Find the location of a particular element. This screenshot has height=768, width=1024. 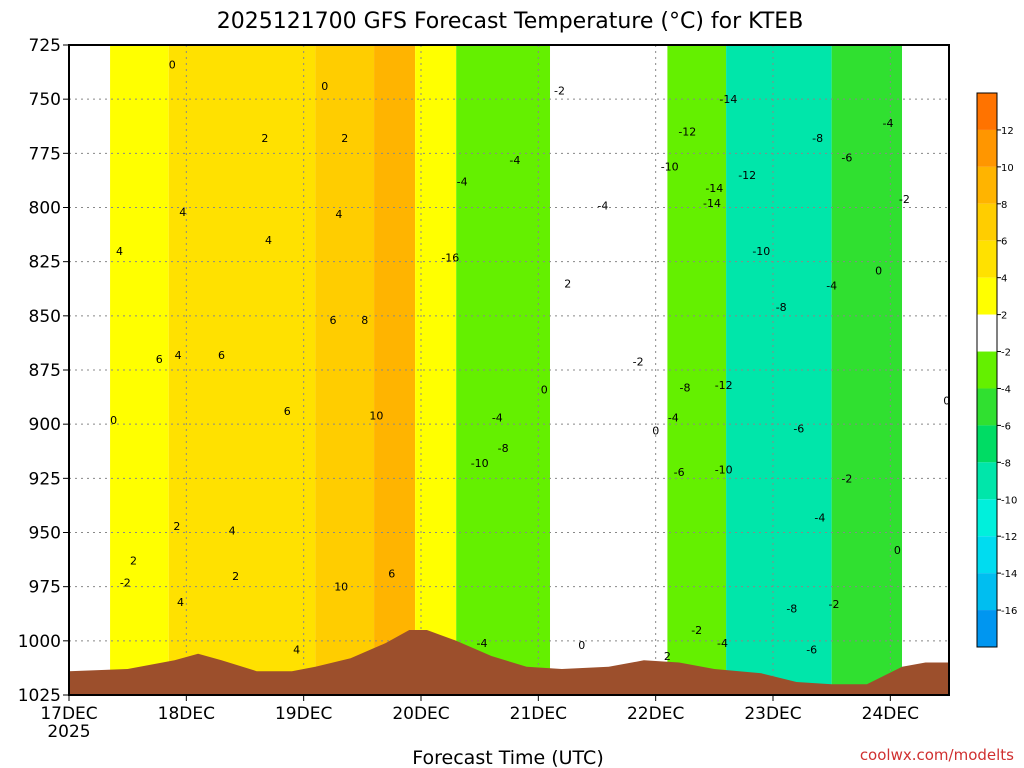

contour-label-17: 4 is located at coordinates (232, 530).